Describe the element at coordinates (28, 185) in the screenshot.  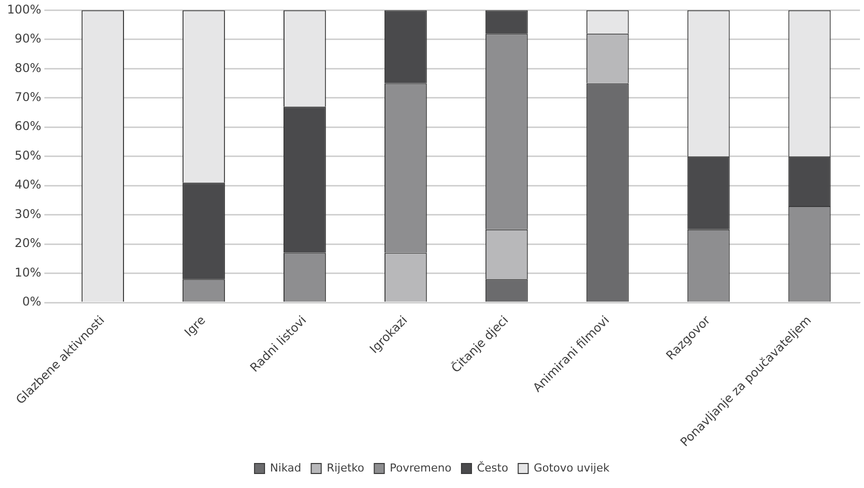
I see `y-tick-label: 40%` at that location.